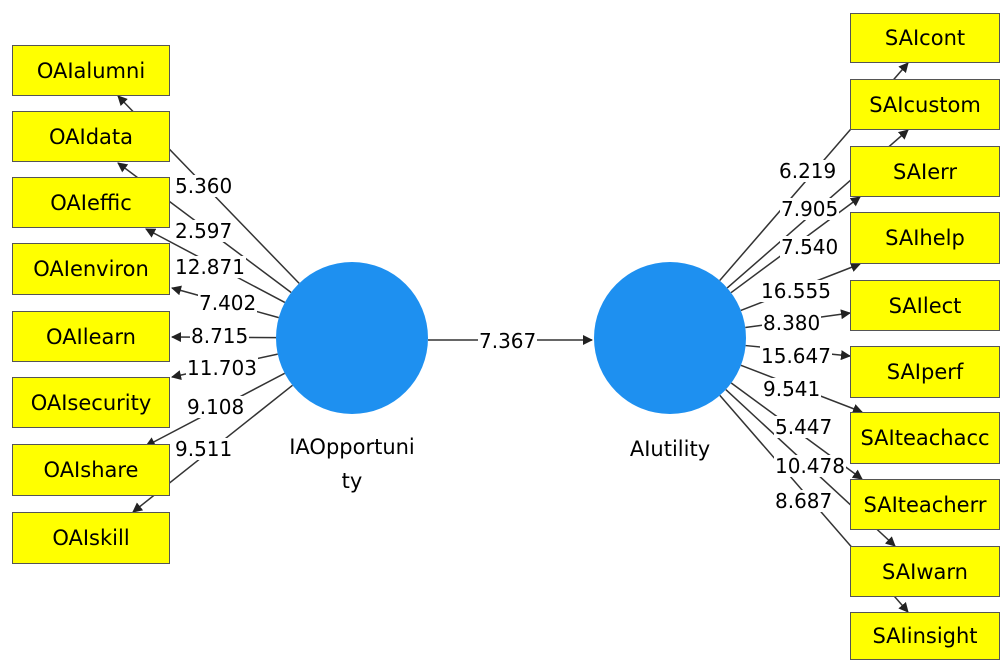 This screenshot has width=1001, height=660. Describe the element at coordinates (670, 338) in the screenshot. I see `construct-node-aiutility` at that location.